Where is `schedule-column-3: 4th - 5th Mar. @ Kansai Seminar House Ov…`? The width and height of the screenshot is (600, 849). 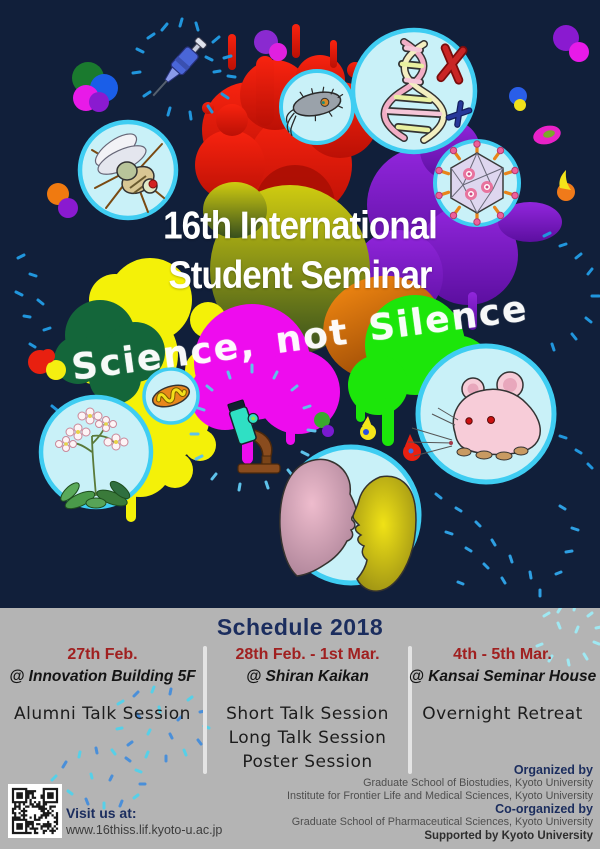 schedule-column-3: 4th - 5th Mar. @ Kansai Seminar House Ov… is located at coordinates (502, 685).